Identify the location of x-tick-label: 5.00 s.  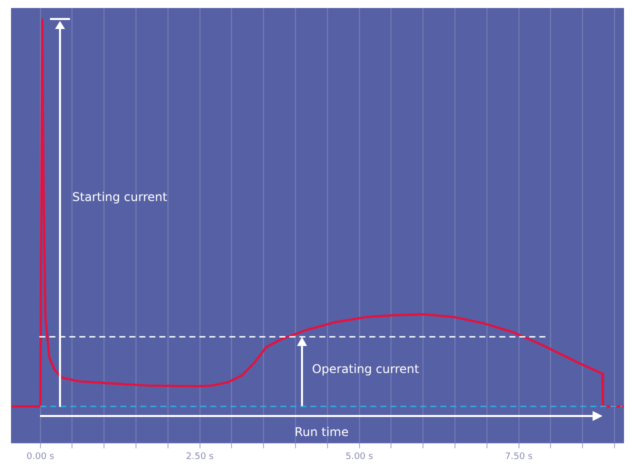
(359, 457).